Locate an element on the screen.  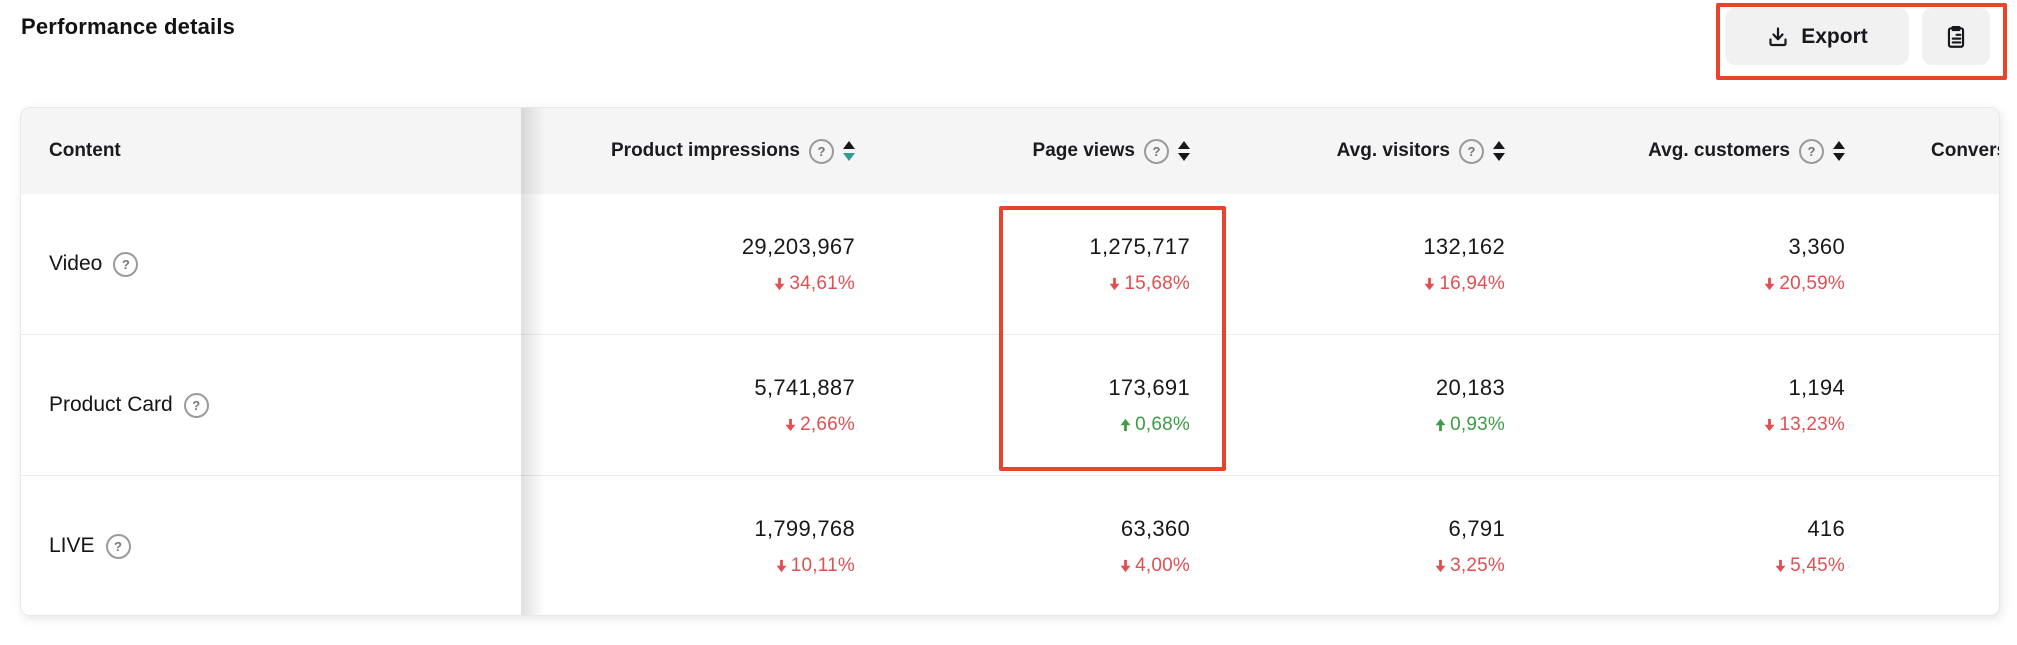
metric-value: 20,183 is located at coordinates (1470, 387).